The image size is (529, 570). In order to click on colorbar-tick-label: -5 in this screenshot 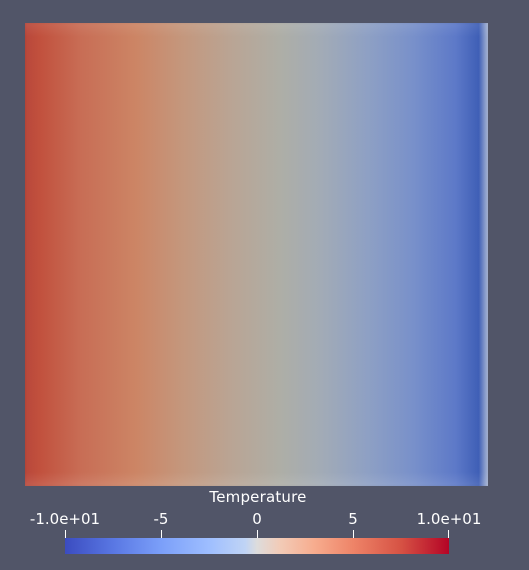, I will do `click(161, 519)`.